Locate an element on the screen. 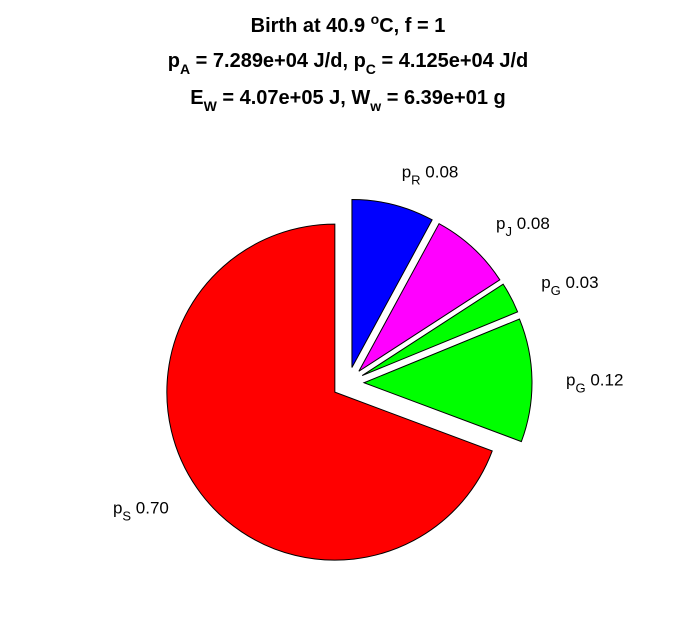 This screenshot has width=696, height=618. slice-label: pG 0.03 is located at coordinates (569, 285).